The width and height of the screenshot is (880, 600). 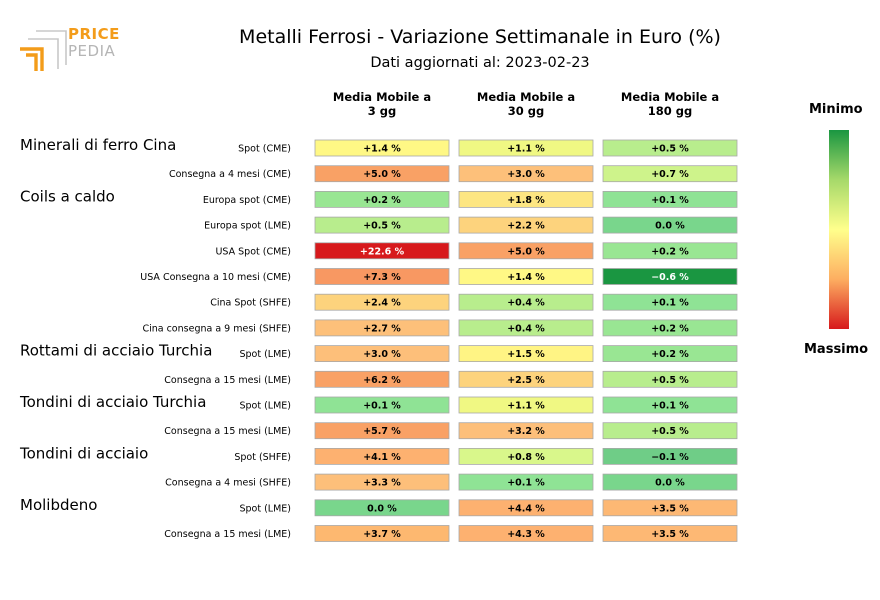 What do you see at coordinates (94, 34) in the screenshot?
I see `logo-text-price: PRICE` at bounding box center [94, 34].